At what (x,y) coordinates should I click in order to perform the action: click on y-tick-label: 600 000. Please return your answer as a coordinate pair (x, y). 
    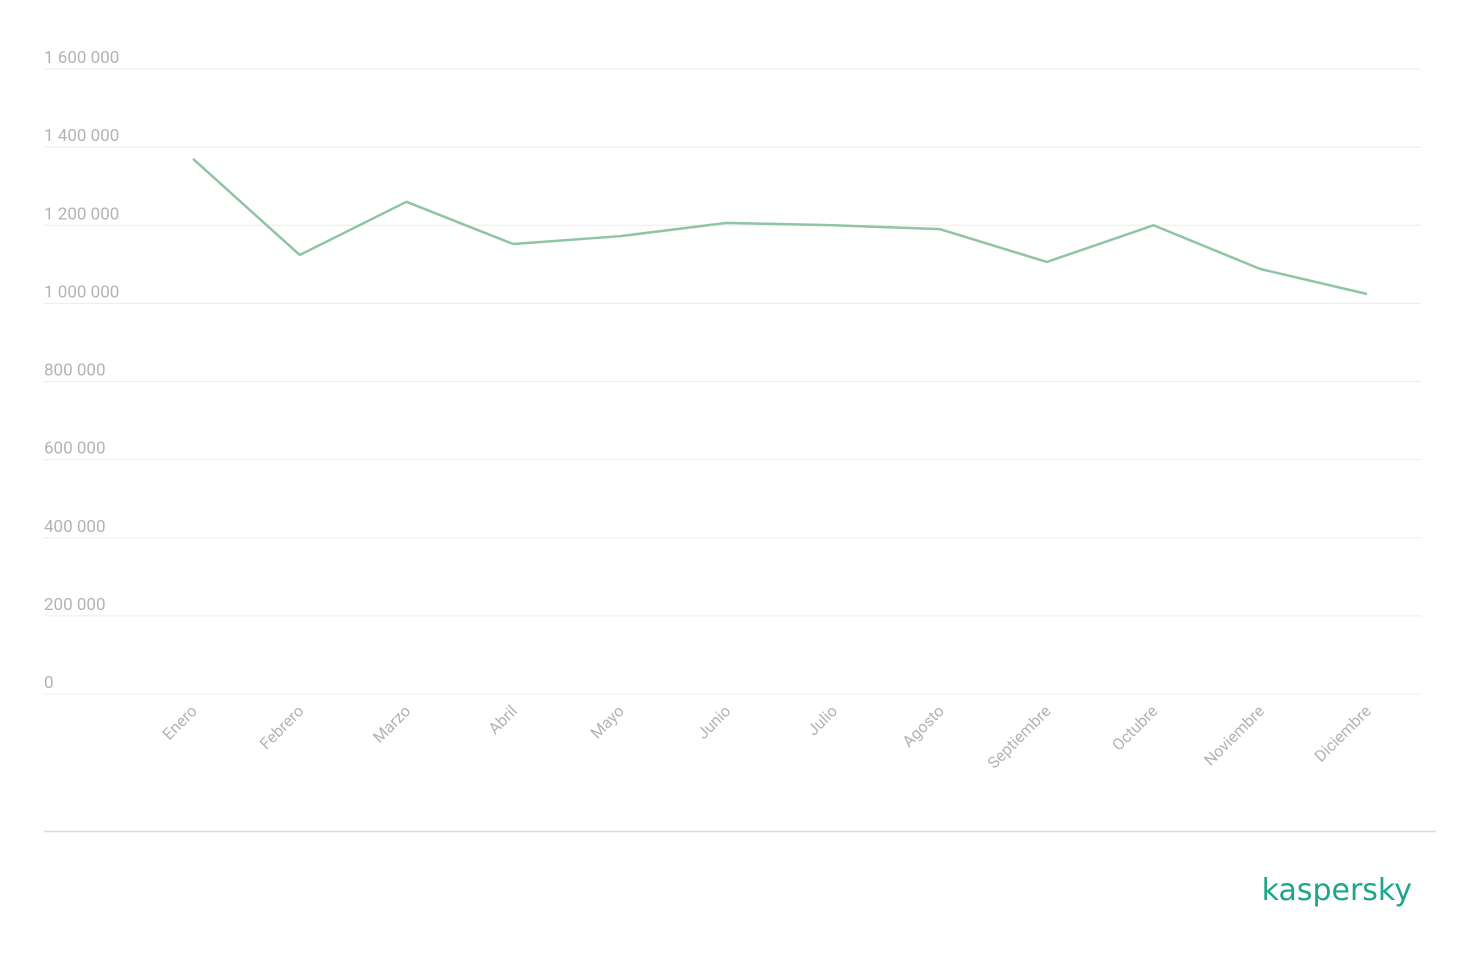
    Looking at the image, I should click on (75, 449).